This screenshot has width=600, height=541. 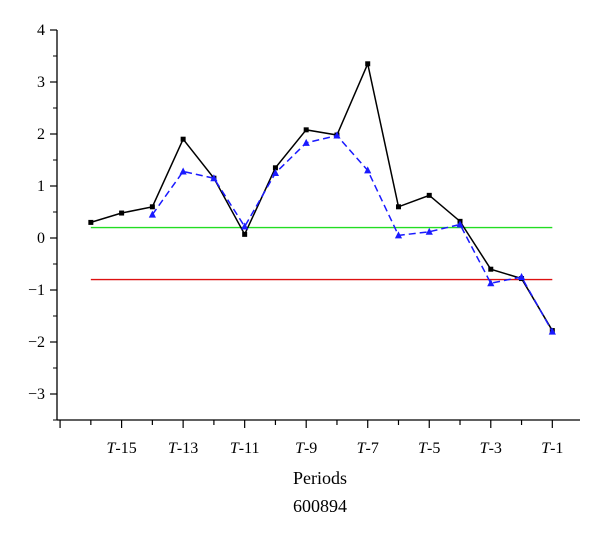 What do you see at coordinates (41, 82) in the screenshot?
I see `y-tick-label: 3` at bounding box center [41, 82].